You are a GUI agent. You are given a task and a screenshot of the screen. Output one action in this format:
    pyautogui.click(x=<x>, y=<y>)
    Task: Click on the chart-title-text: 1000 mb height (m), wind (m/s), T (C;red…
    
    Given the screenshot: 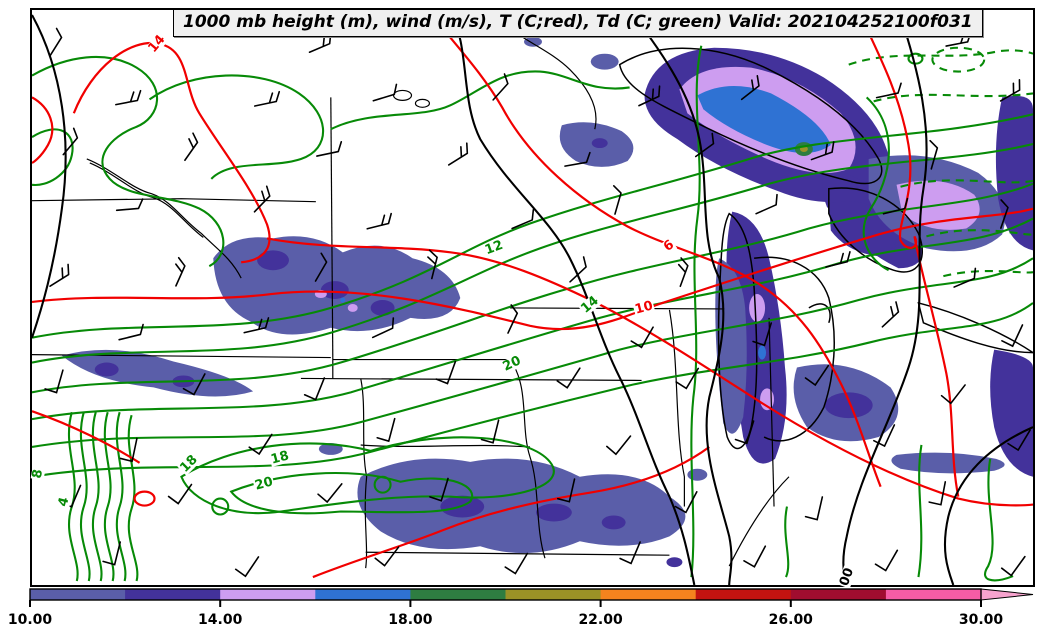 What is the action you would take?
    pyautogui.click(x=578, y=22)
    